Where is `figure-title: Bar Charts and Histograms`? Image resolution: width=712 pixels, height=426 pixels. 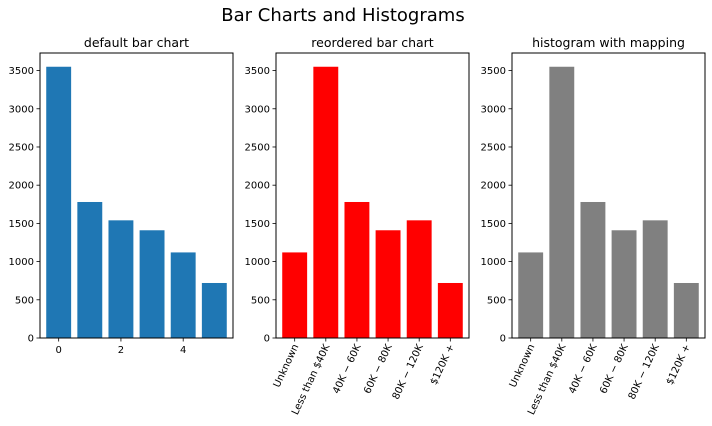
figure-title: Bar Charts and Histograms is located at coordinates (342, 15).